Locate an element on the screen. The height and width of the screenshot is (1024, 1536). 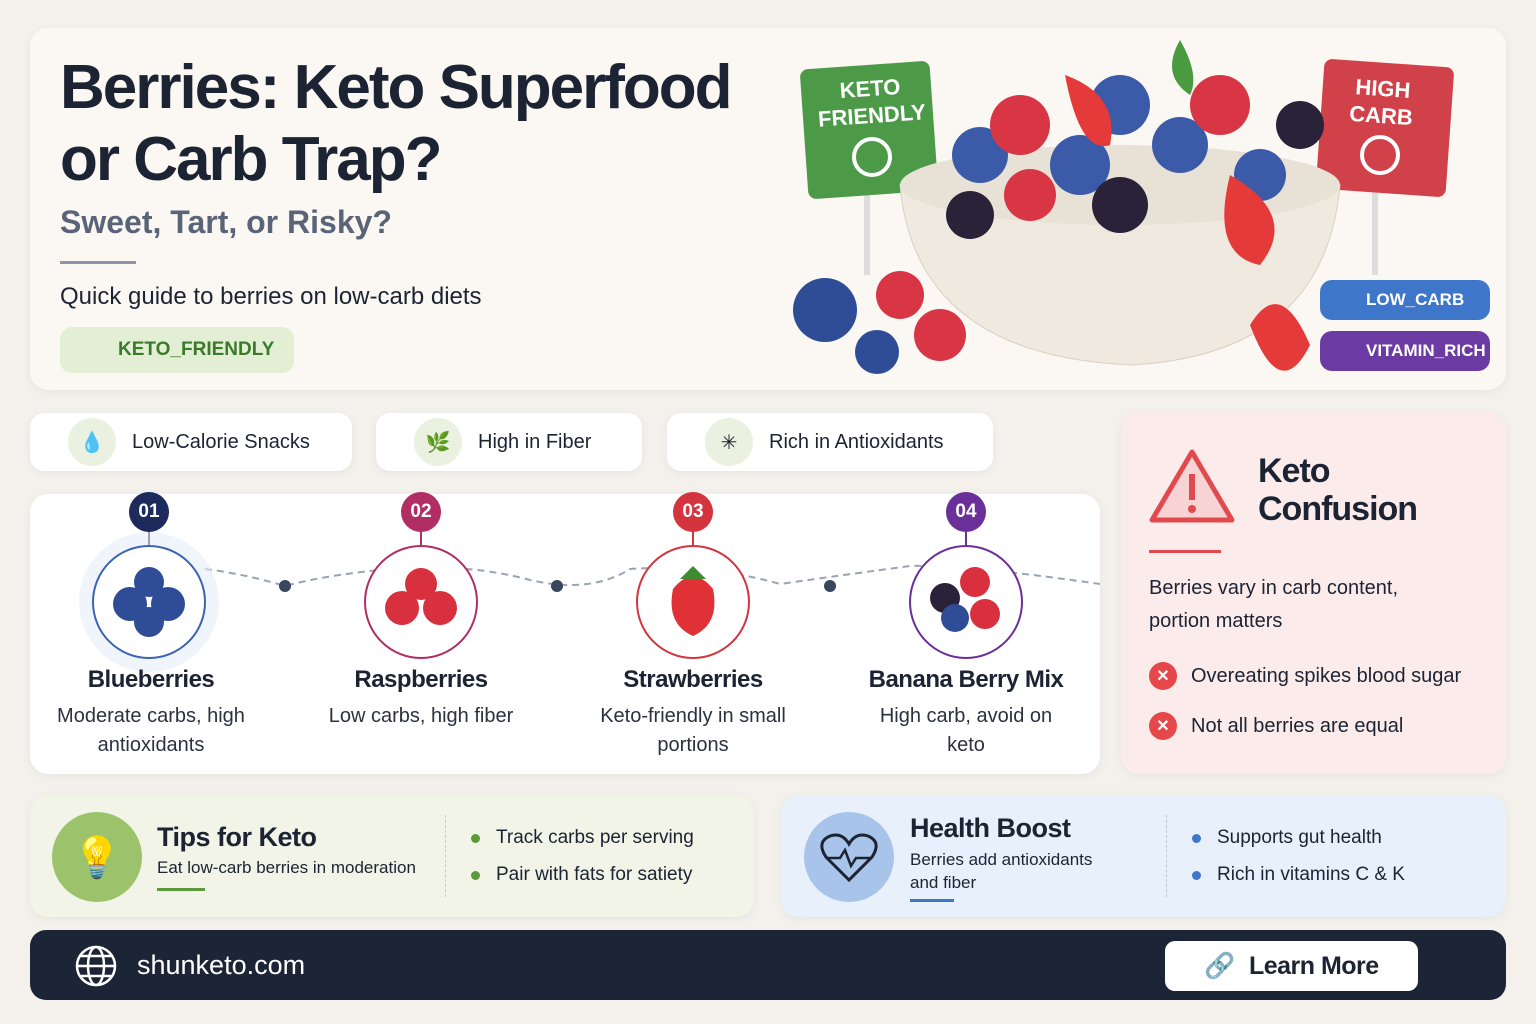
tips-item-text: Pair with fats for satiety is located at coordinates (594, 874).